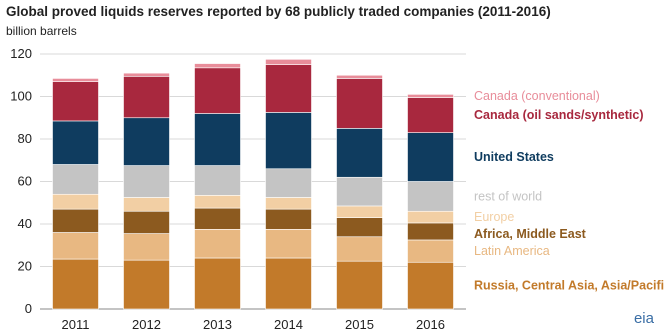 The image size is (664, 331). Describe the element at coordinates (508, 196) in the screenshot. I see `legend-label: rest of world` at that location.